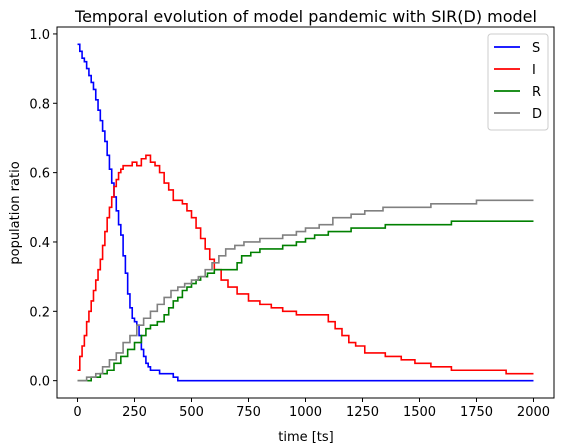 The width and height of the screenshot is (561, 448). What do you see at coordinates (39, 35) in the screenshot?
I see `y-tick-label: 1.0` at bounding box center [39, 35].